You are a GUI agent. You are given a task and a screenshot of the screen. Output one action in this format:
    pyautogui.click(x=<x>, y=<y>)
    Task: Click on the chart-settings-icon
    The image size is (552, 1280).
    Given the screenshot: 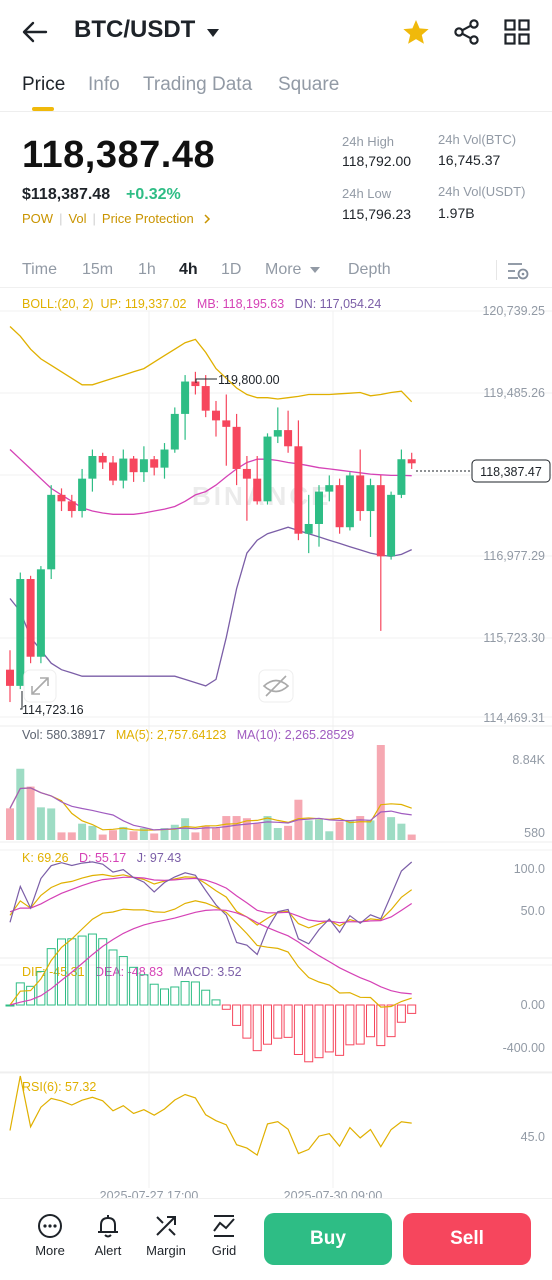 What is the action you would take?
    pyautogui.click(x=518, y=271)
    